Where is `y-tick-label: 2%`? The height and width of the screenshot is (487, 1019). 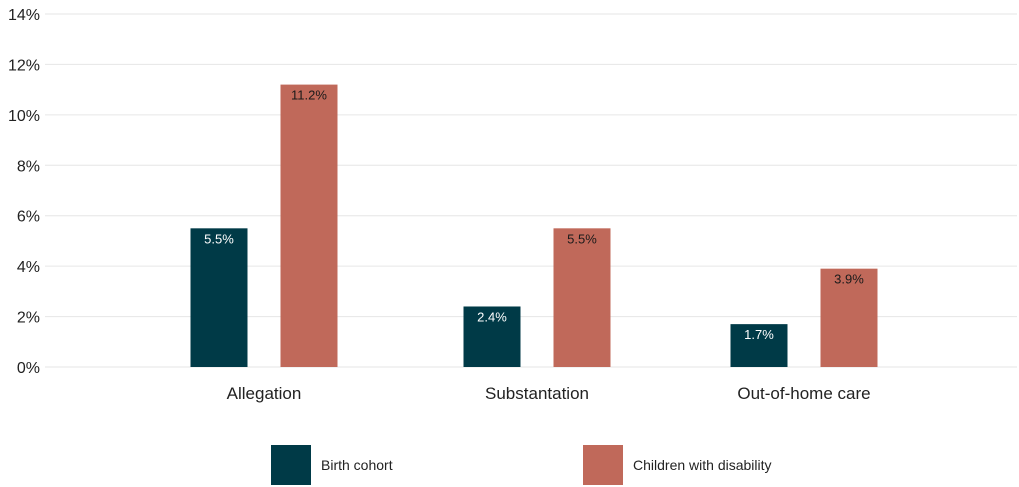 y-tick-label: 2% is located at coordinates (28, 318).